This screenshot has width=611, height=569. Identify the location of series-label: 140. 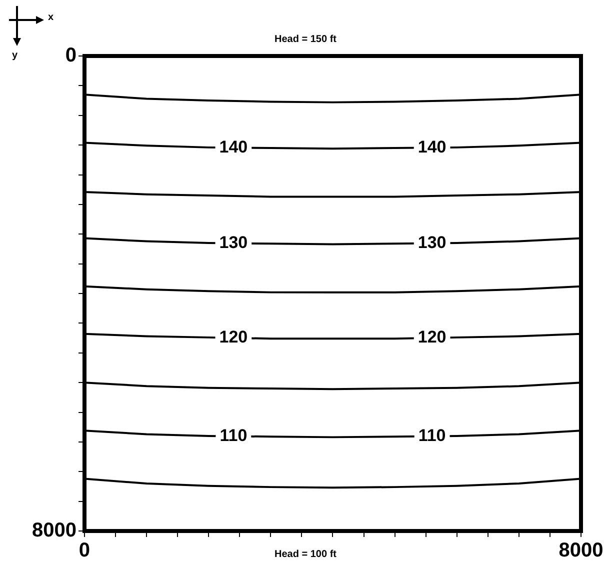
(233, 146).